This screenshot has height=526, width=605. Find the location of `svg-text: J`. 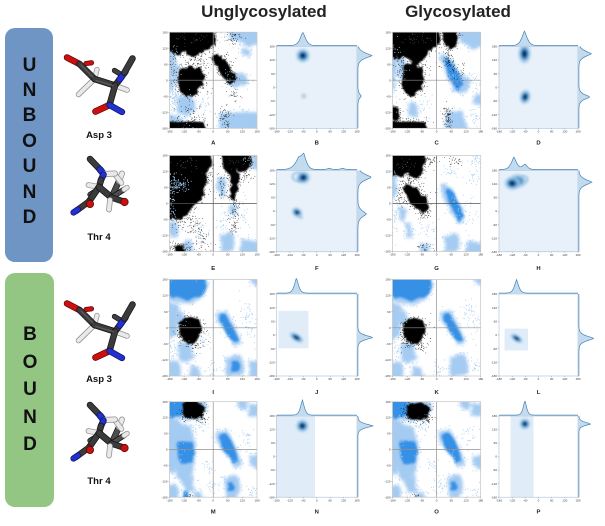

svg-text: J is located at coordinates (316, 393).